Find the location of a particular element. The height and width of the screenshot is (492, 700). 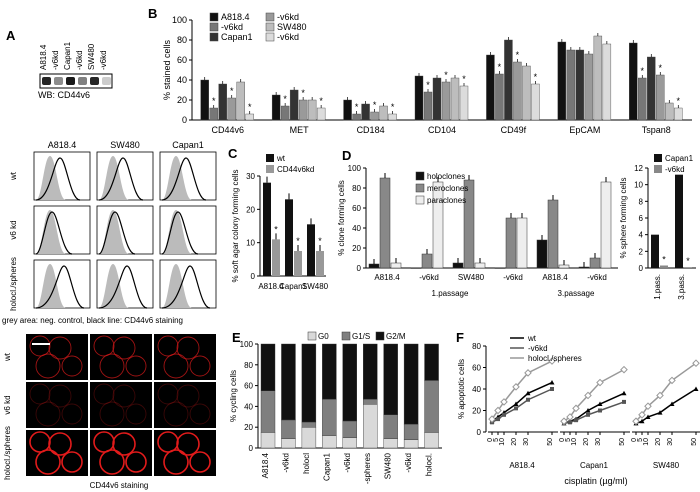

x-tick-label: 5 is located at coordinates (496, 440).